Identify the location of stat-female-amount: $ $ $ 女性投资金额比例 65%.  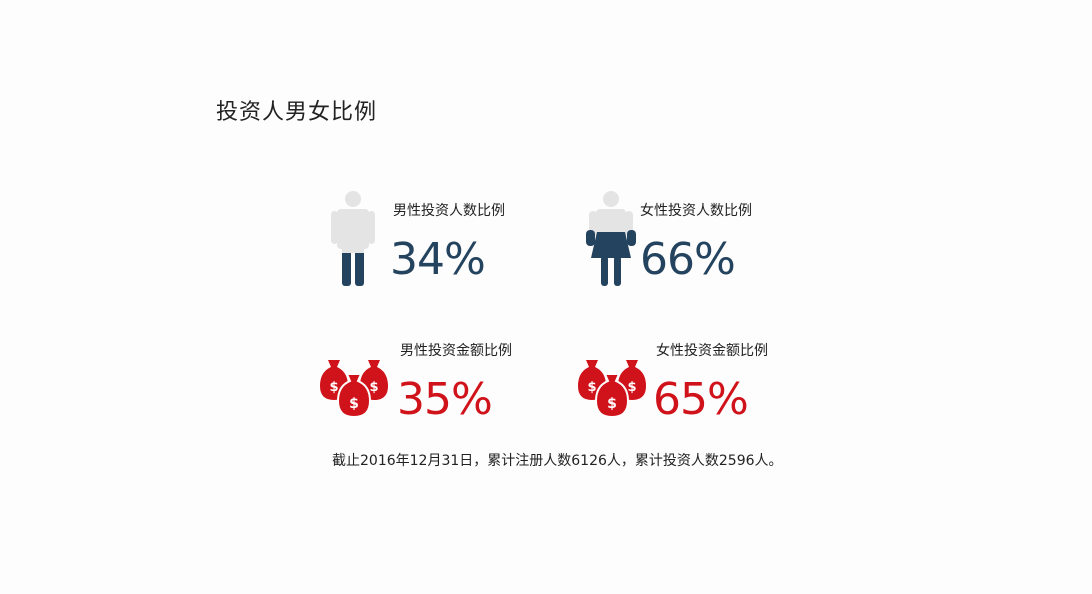
(696, 385).